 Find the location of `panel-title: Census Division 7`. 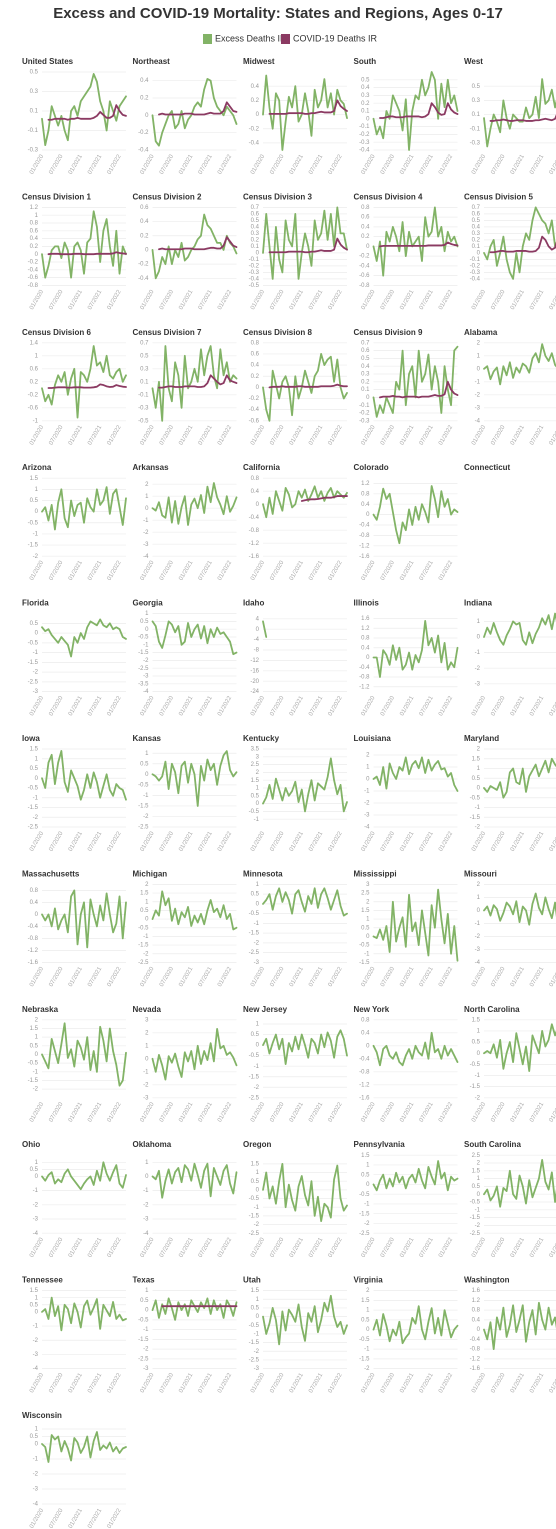

panel-title: Census Division 7 is located at coordinates (167, 332).